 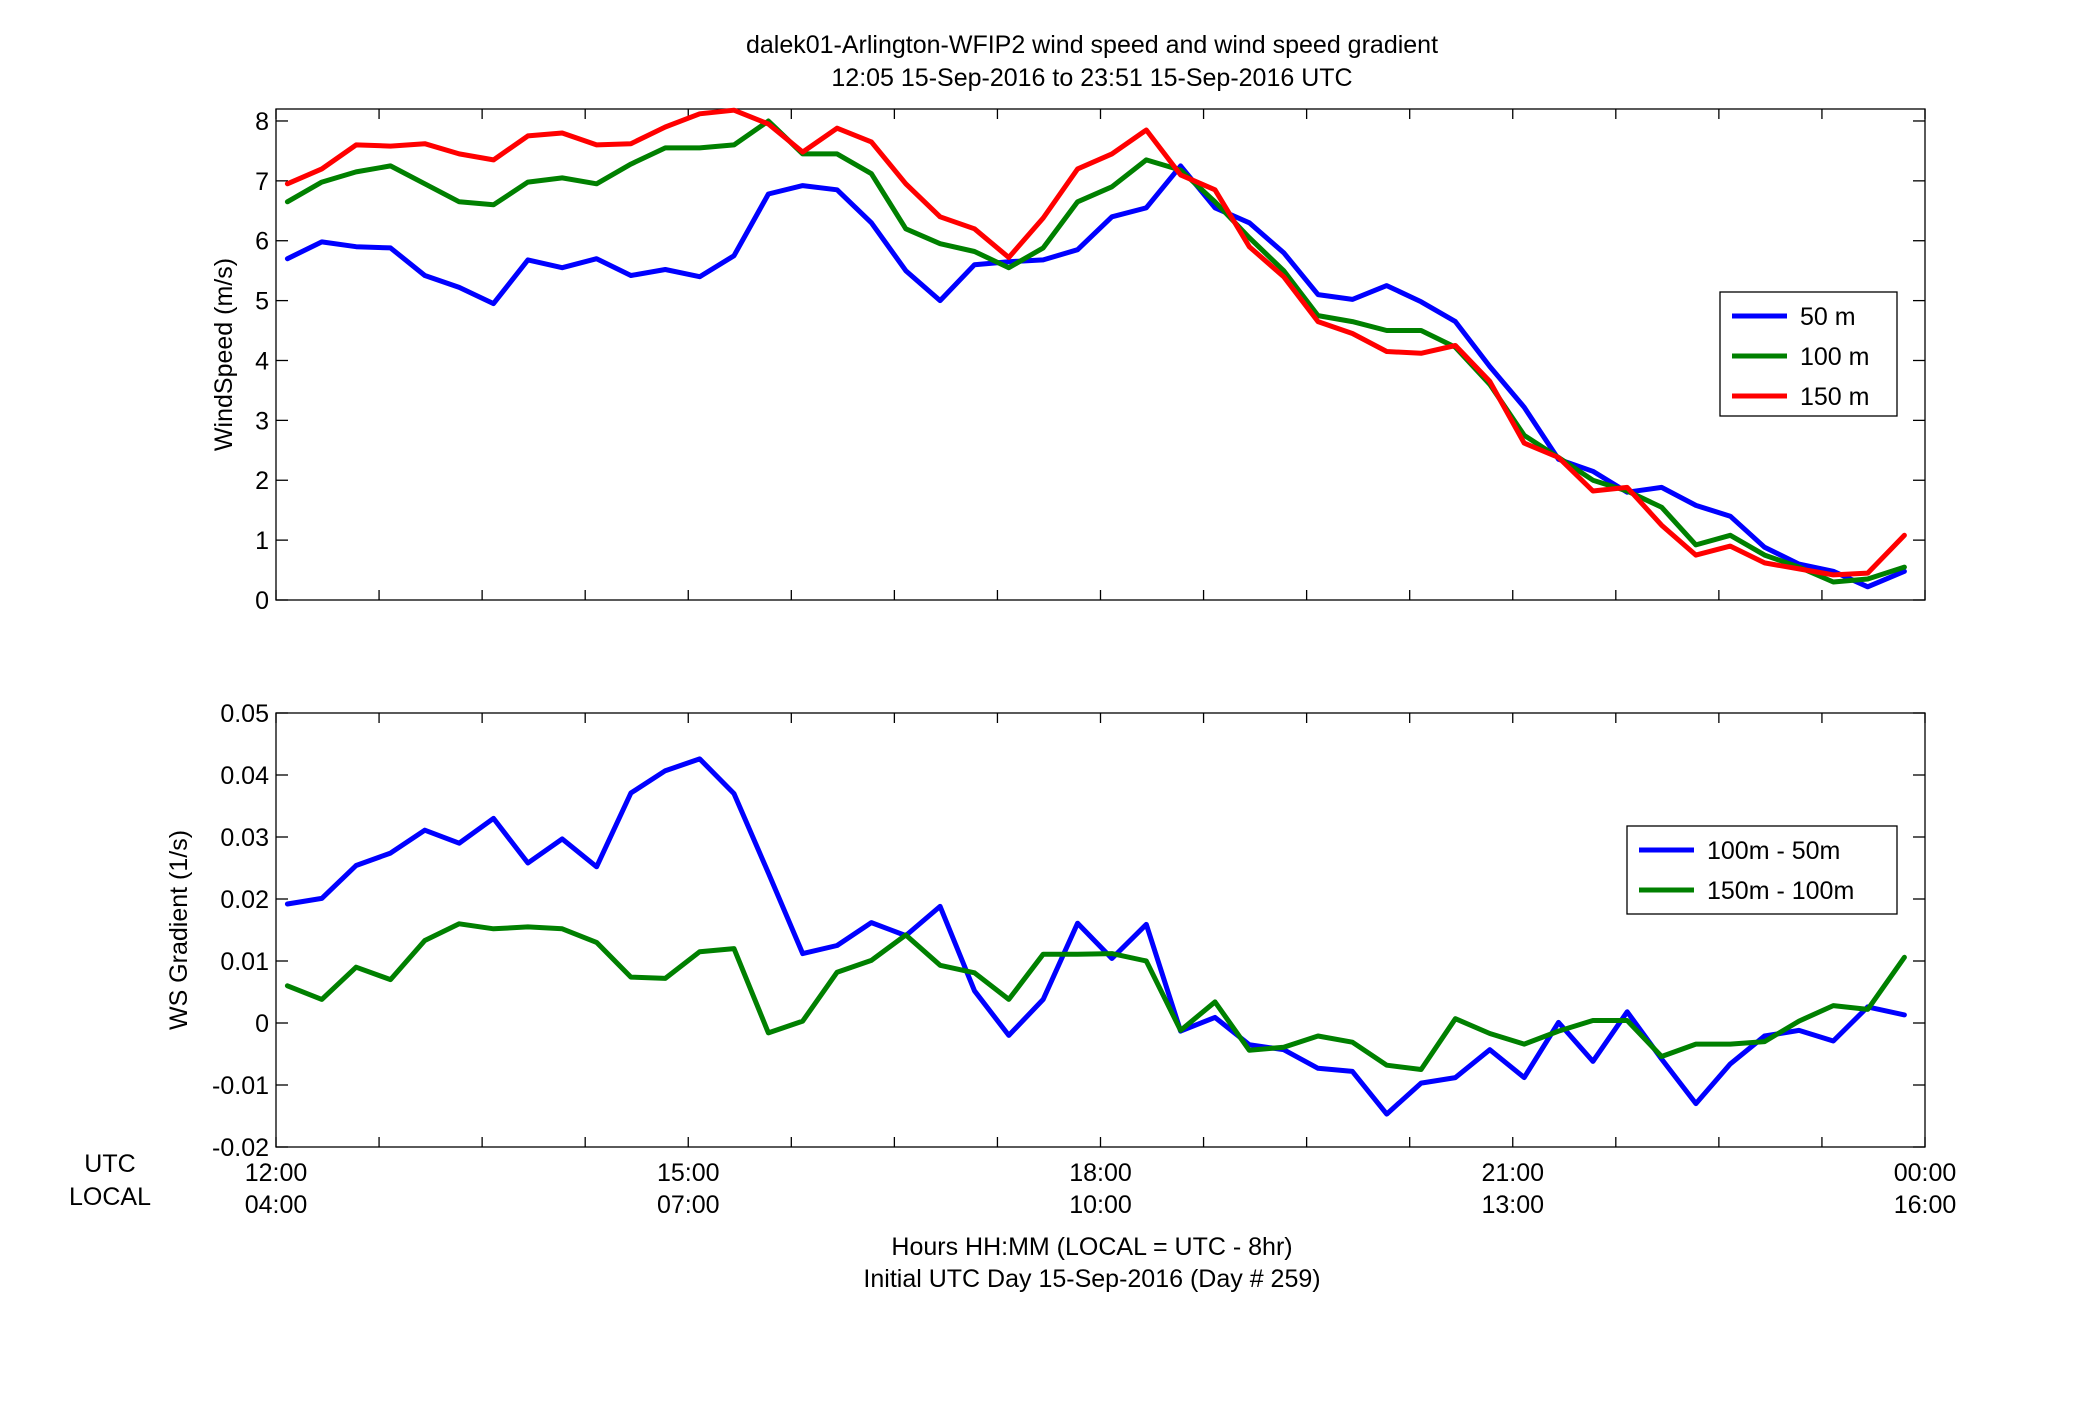 What do you see at coordinates (1780, 891) in the screenshot?
I see `legend-label: 150m - 100m` at bounding box center [1780, 891].